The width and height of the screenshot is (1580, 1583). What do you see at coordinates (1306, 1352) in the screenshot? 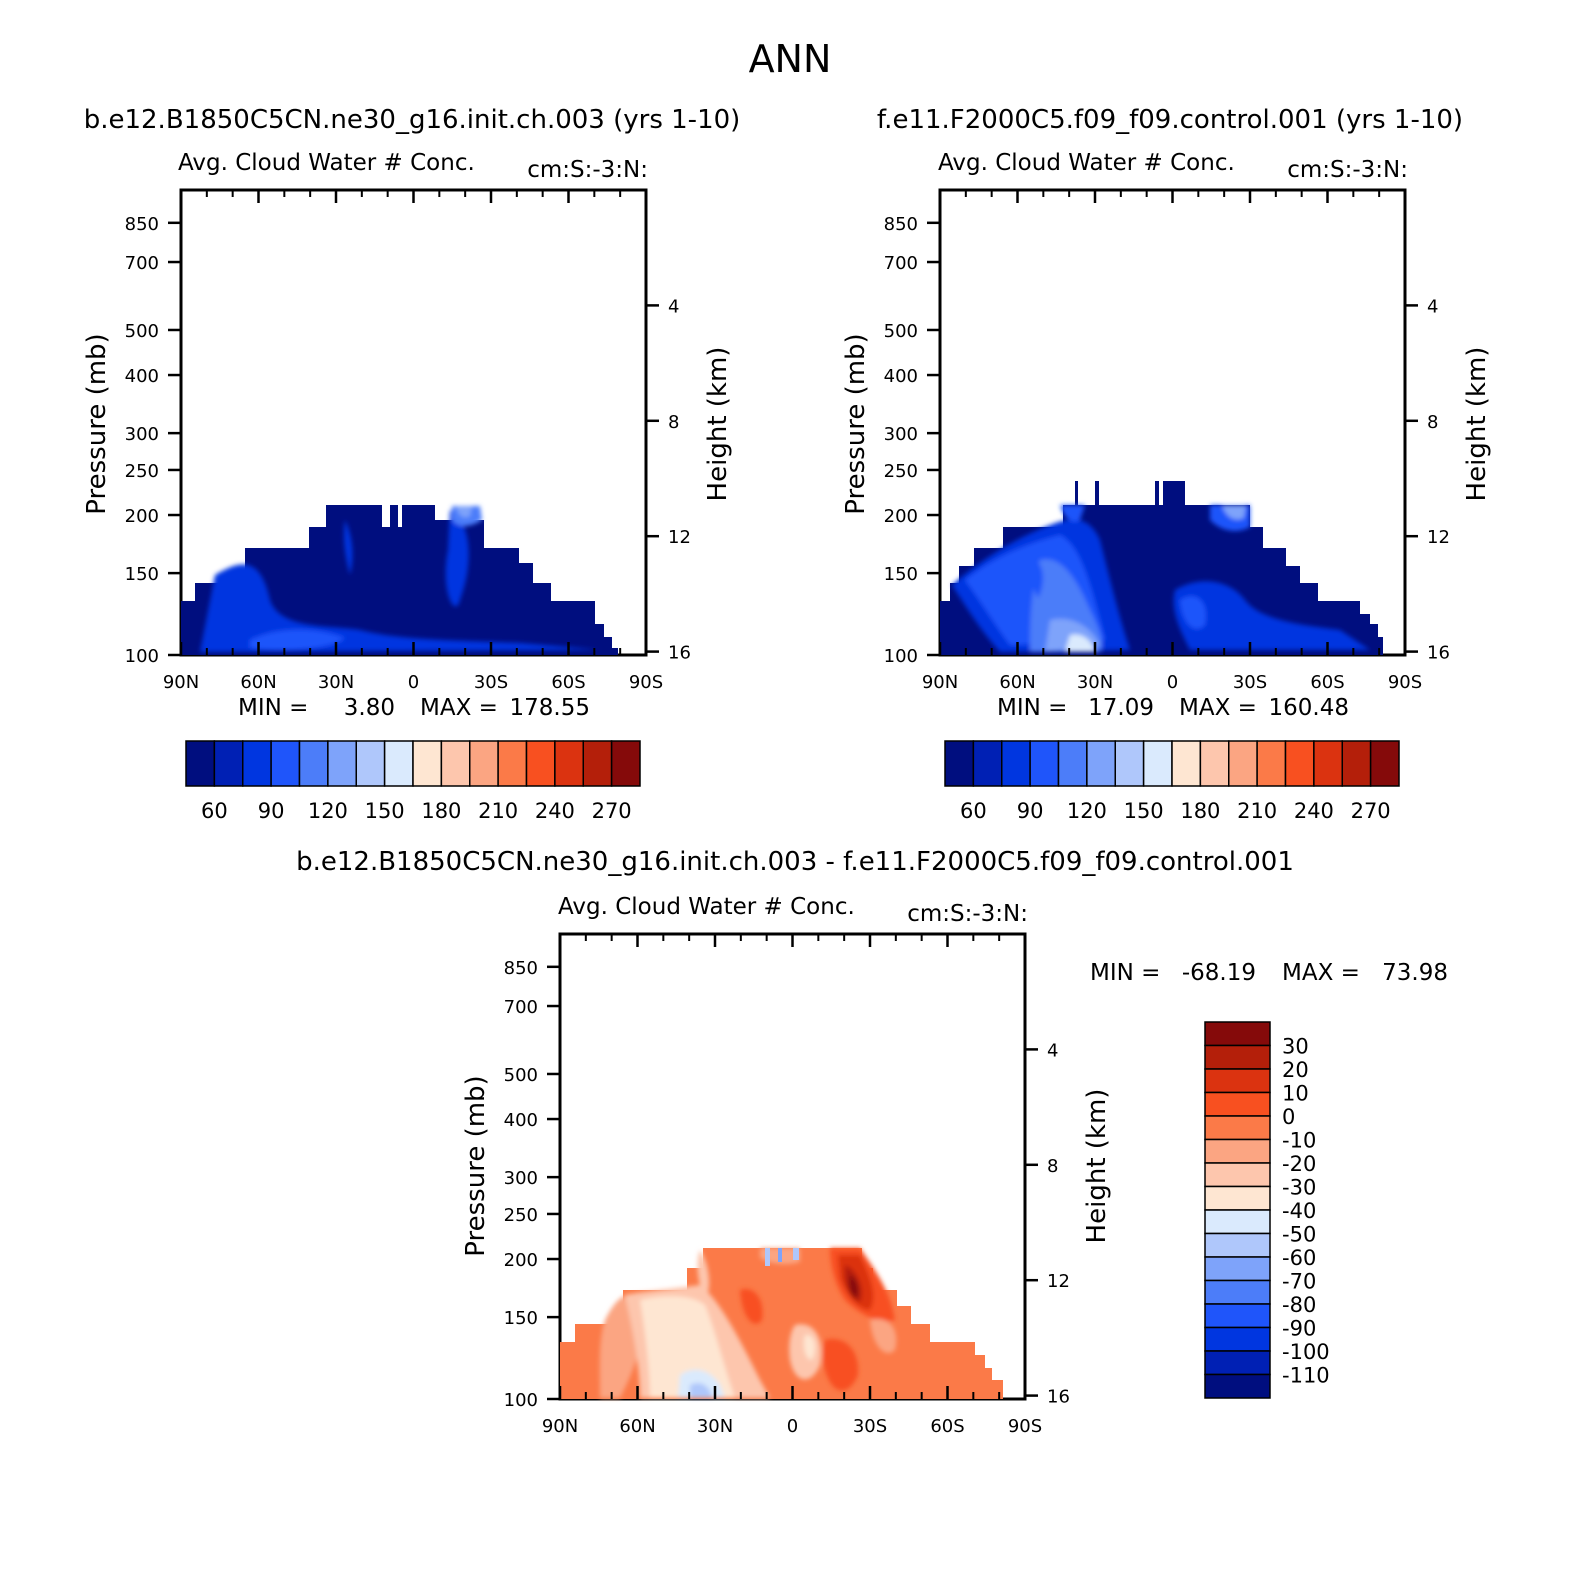
I see `colorbar-label: -100` at bounding box center [1306, 1352].